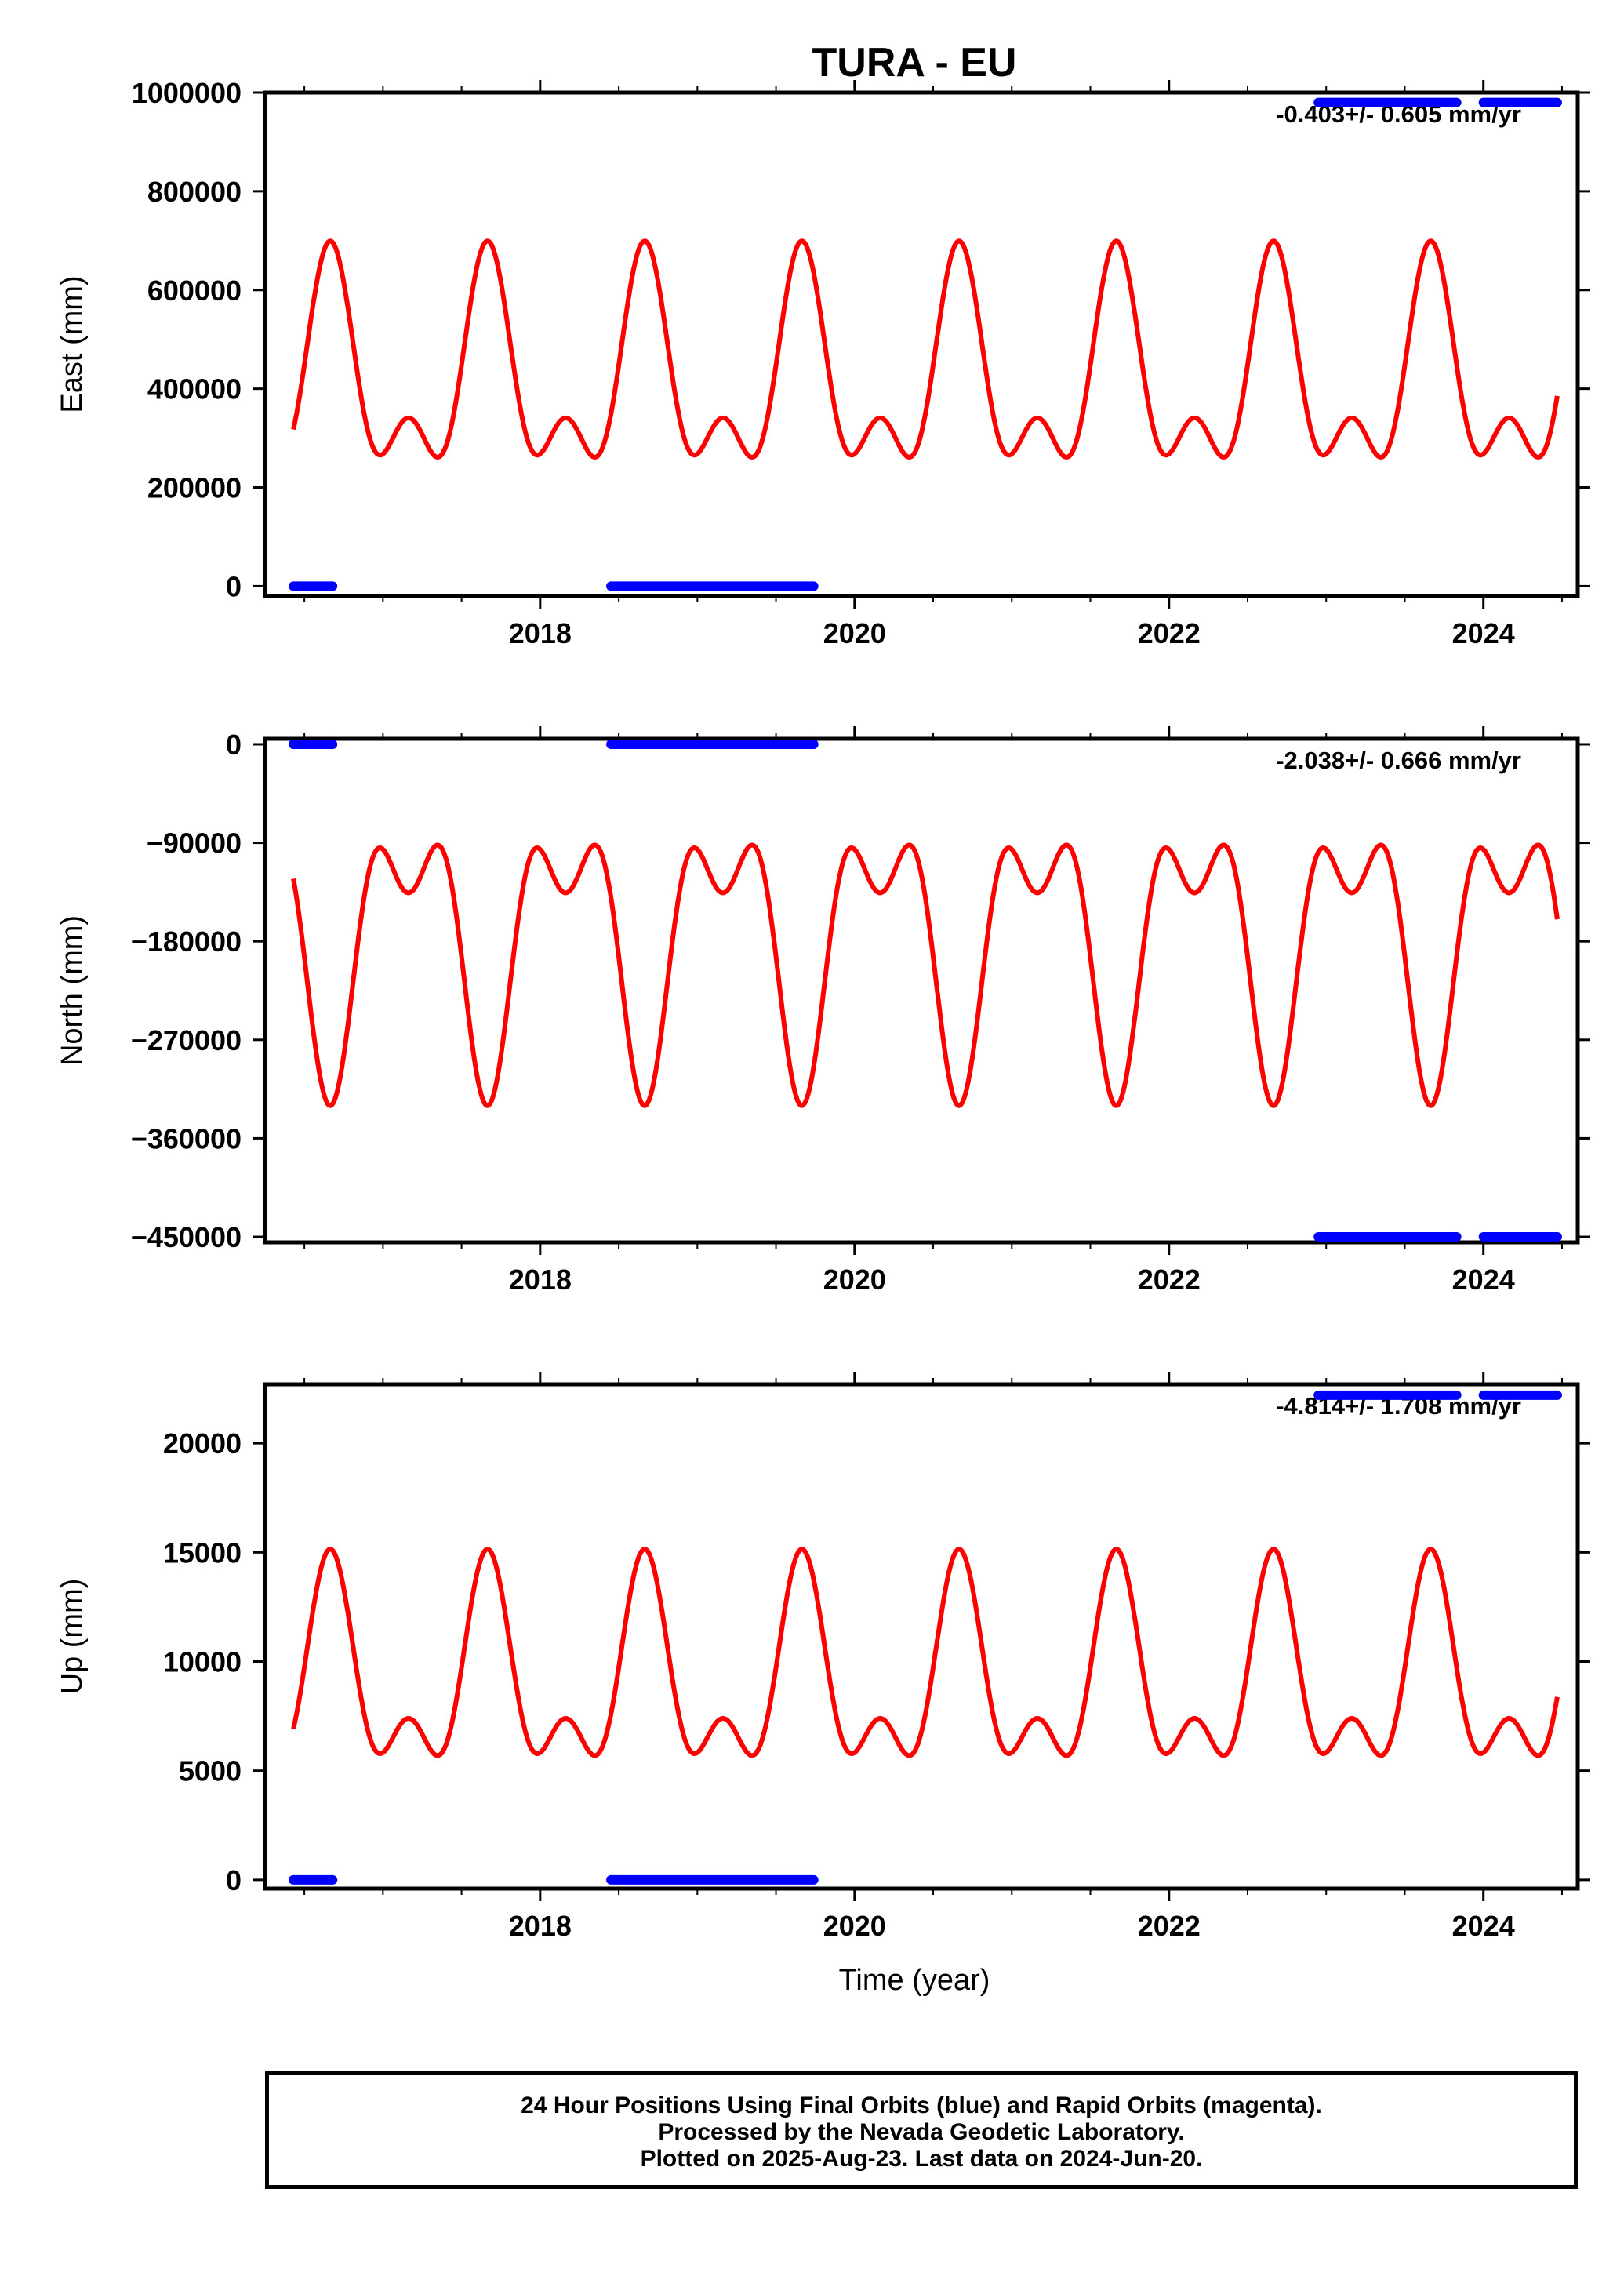  I want to click on chart-title: TURA - EU, so click(914, 63).